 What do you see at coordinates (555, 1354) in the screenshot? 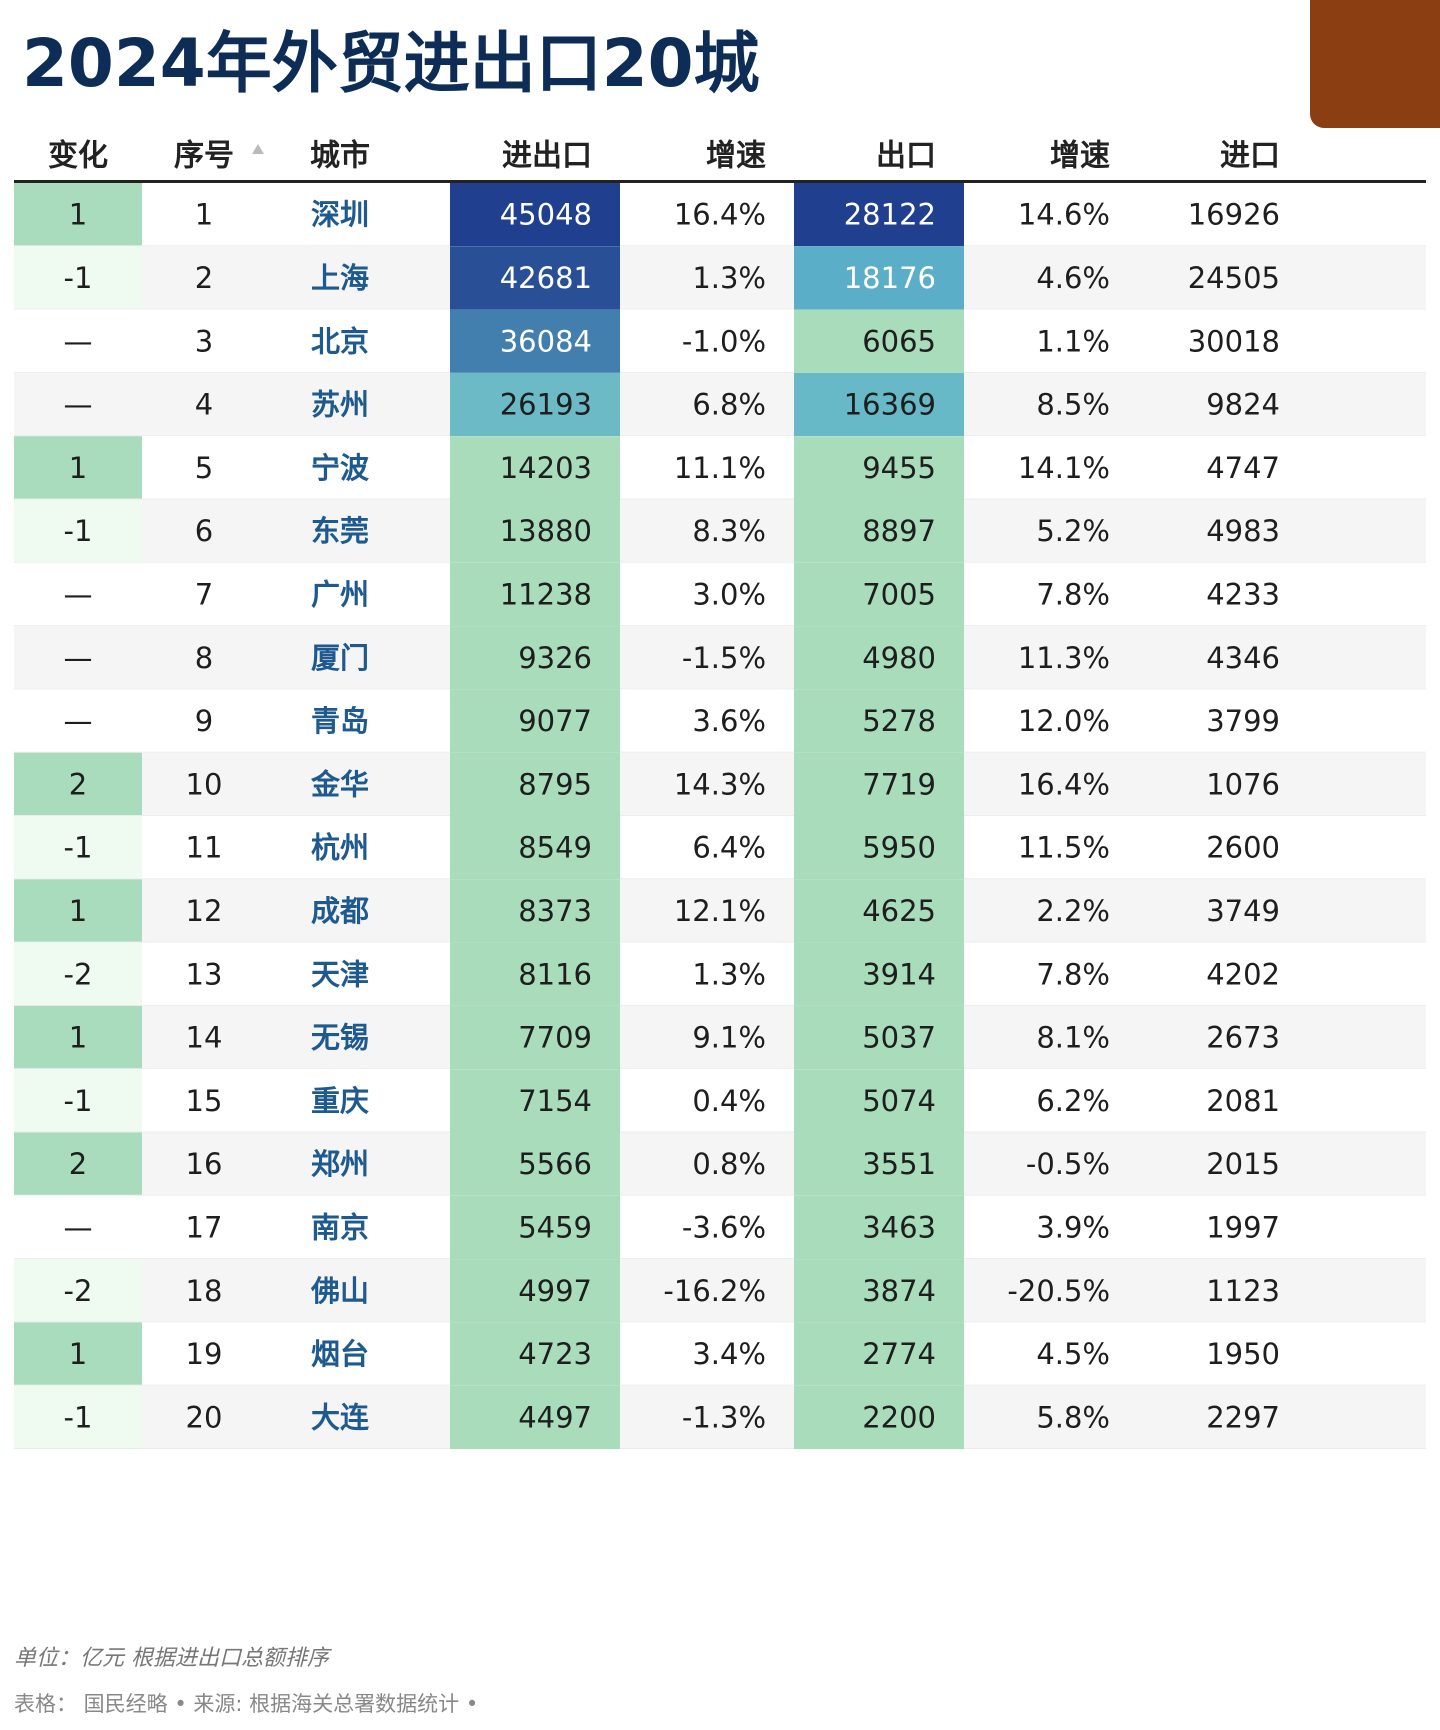
I see `cell-total: 4723` at bounding box center [555, 1354].